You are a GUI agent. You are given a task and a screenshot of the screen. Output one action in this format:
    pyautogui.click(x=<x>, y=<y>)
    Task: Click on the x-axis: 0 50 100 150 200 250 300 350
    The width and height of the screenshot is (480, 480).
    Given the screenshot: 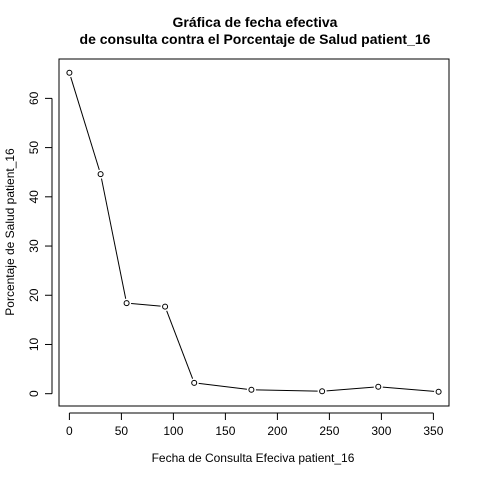 What is the action you would take?
    pyautogui.click(x=255, y=425)
    